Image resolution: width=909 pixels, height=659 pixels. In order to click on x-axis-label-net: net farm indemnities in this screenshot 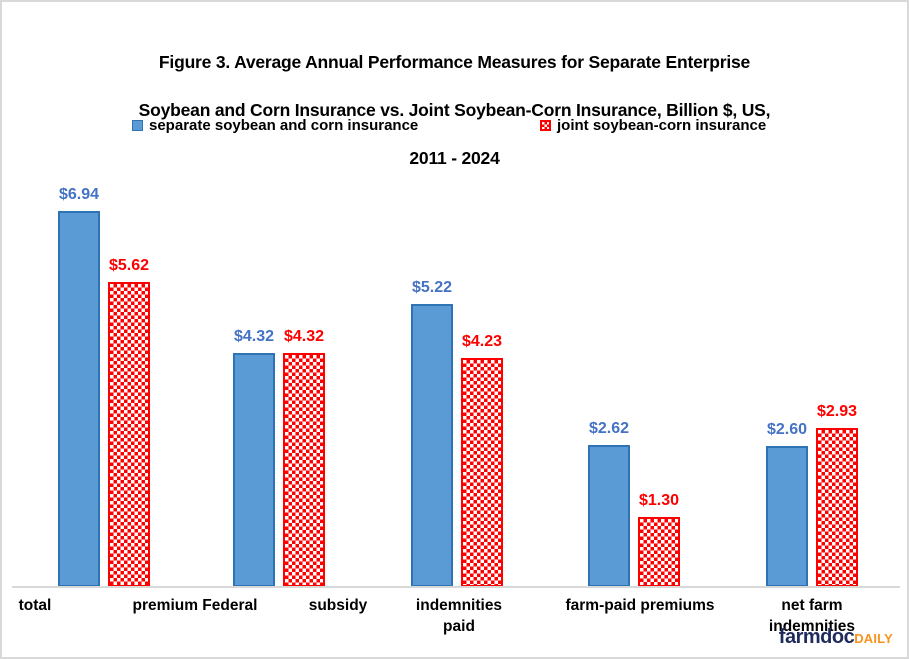, I will do `click(812, 616)`.